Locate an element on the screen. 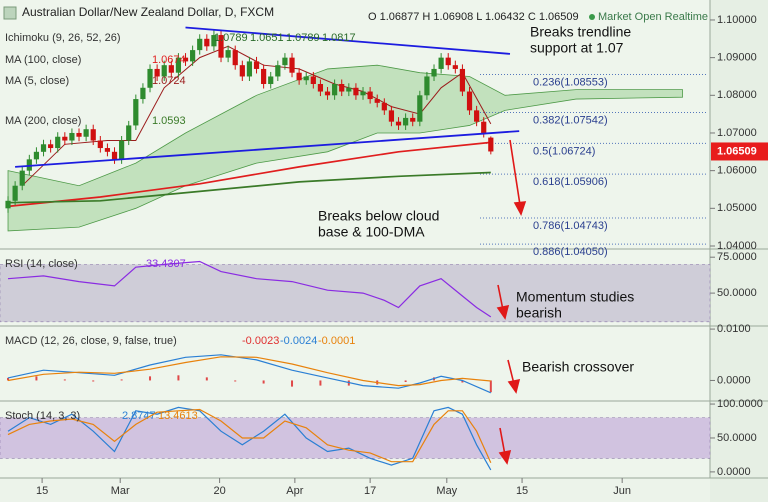  y-tick-label: 1.07000 is located at coordinates (737, 133).